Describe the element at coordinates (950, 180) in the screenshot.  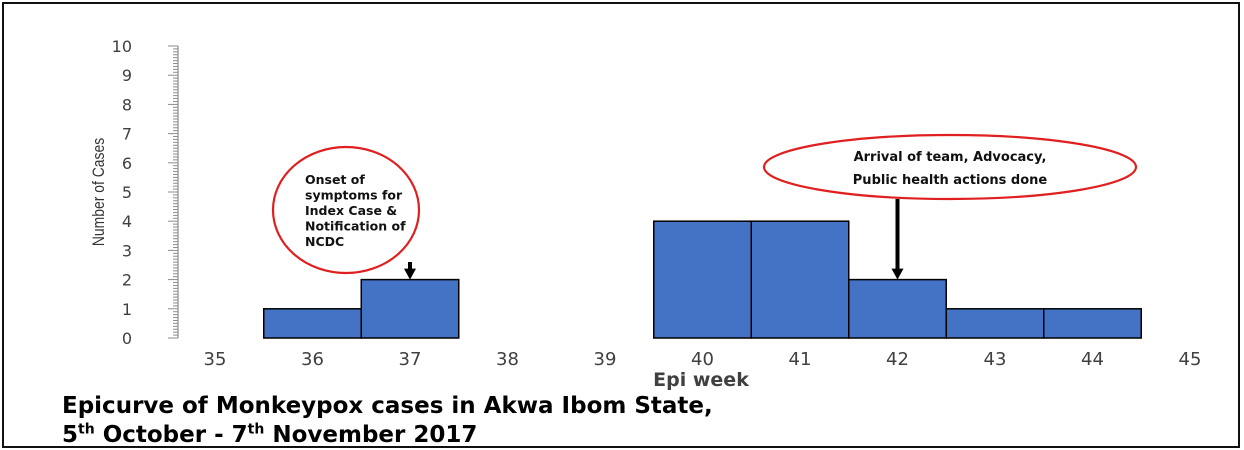
I see `annotation-text: Public health actions done` at that location.